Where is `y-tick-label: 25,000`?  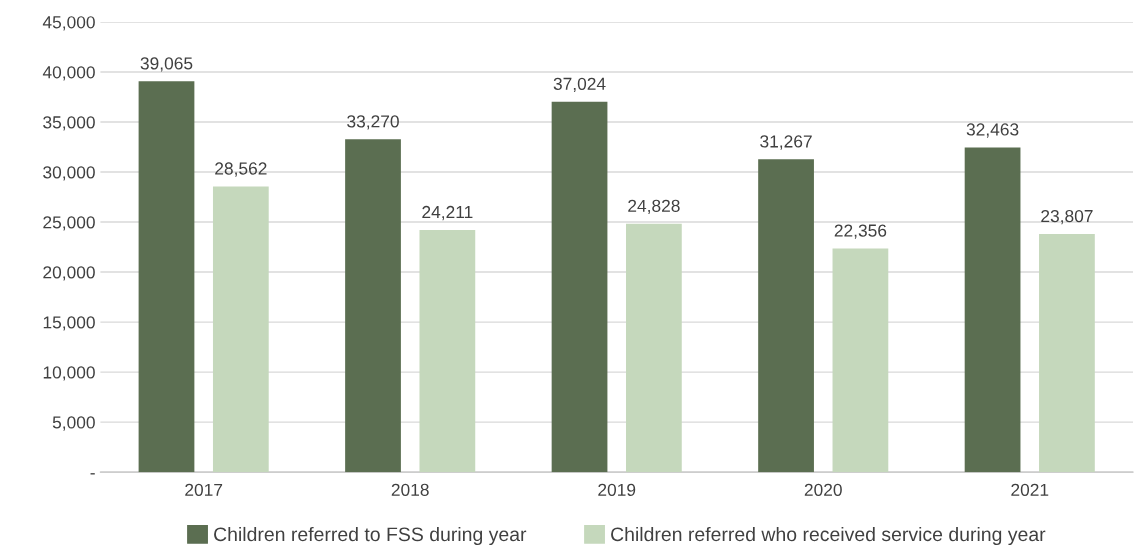 y-tick-label: 25,000 is located at coordinates (69, 223).